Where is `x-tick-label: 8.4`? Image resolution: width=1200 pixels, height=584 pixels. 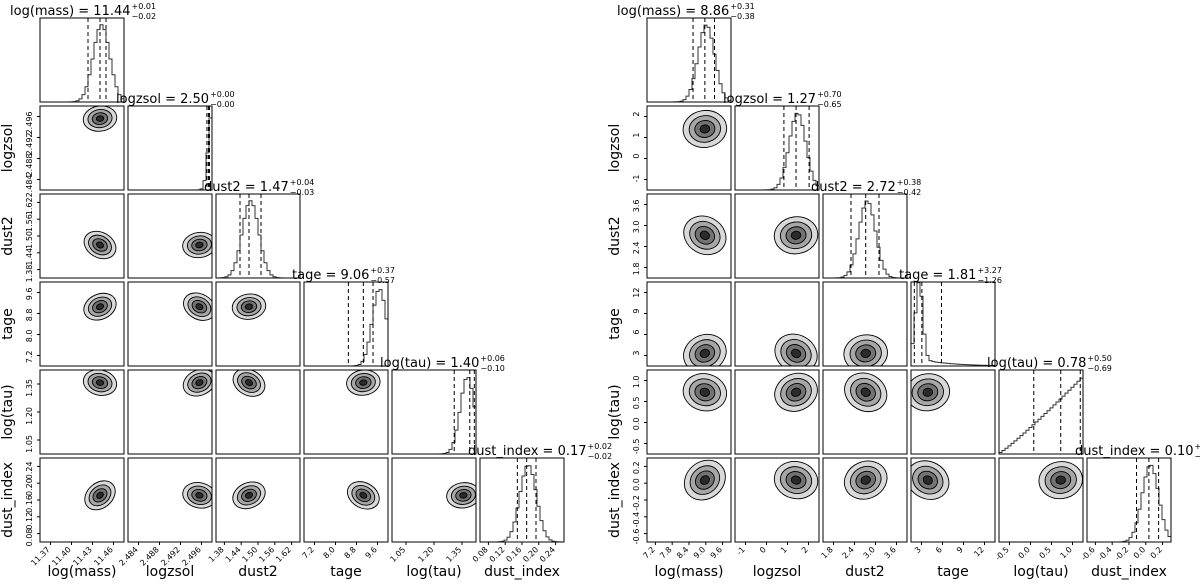
x-tick-label: 8.4 is located at coordinates (682, 552).